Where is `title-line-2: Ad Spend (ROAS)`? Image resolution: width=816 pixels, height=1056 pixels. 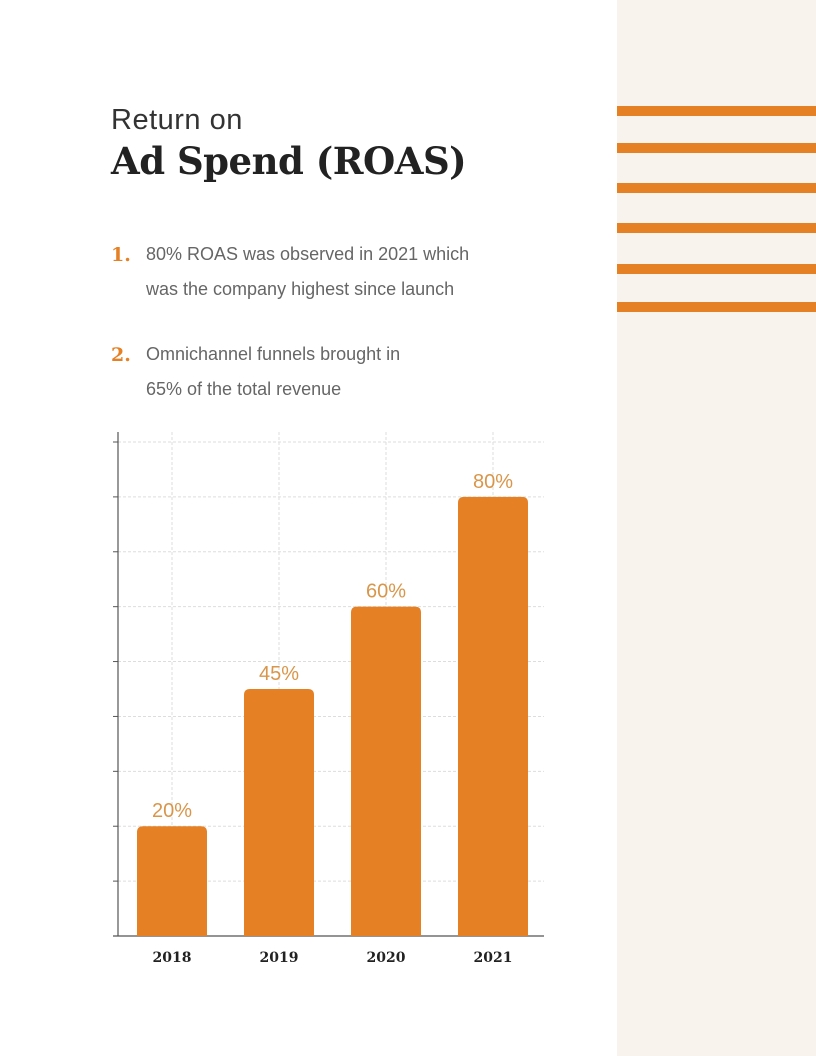 title-line-2: Ad Spend (ROAS) is located at coordinates (289, 161).